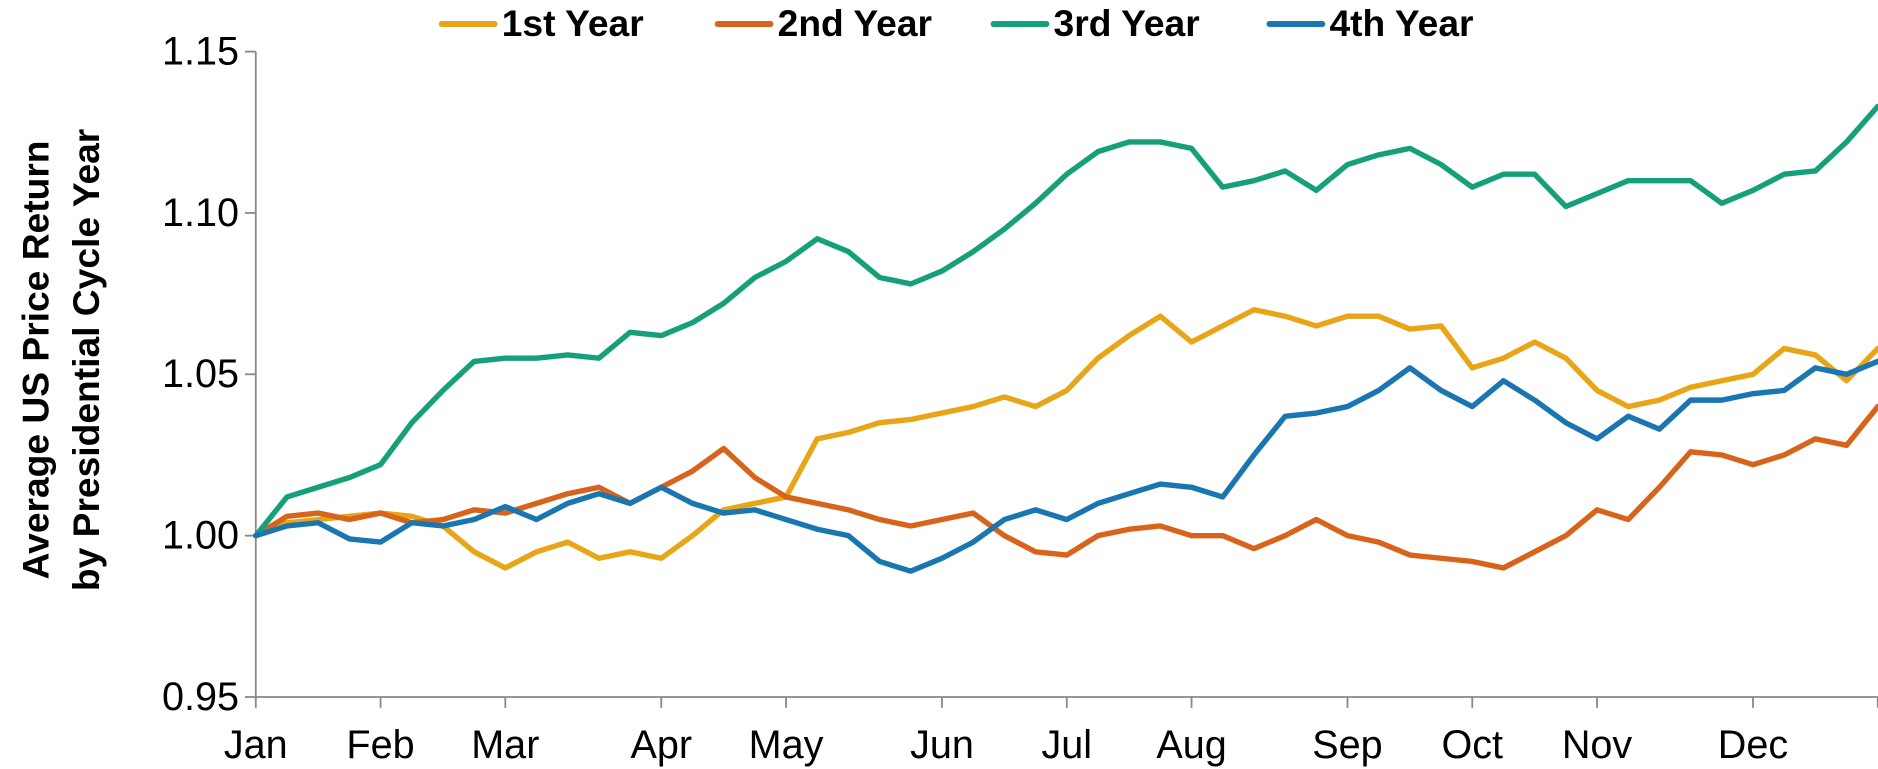  What do you see at coordinates (661, 745) in the screenshot?
I see `x-tick-label: Apr` at bounding box center [661, 745].